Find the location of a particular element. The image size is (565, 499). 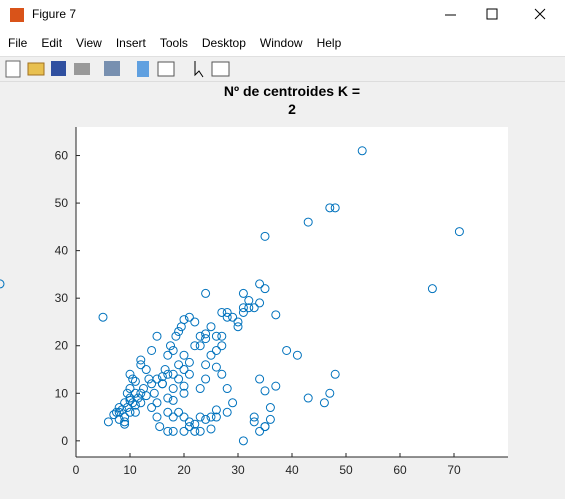

close-button is located at coordinates (540, 14).